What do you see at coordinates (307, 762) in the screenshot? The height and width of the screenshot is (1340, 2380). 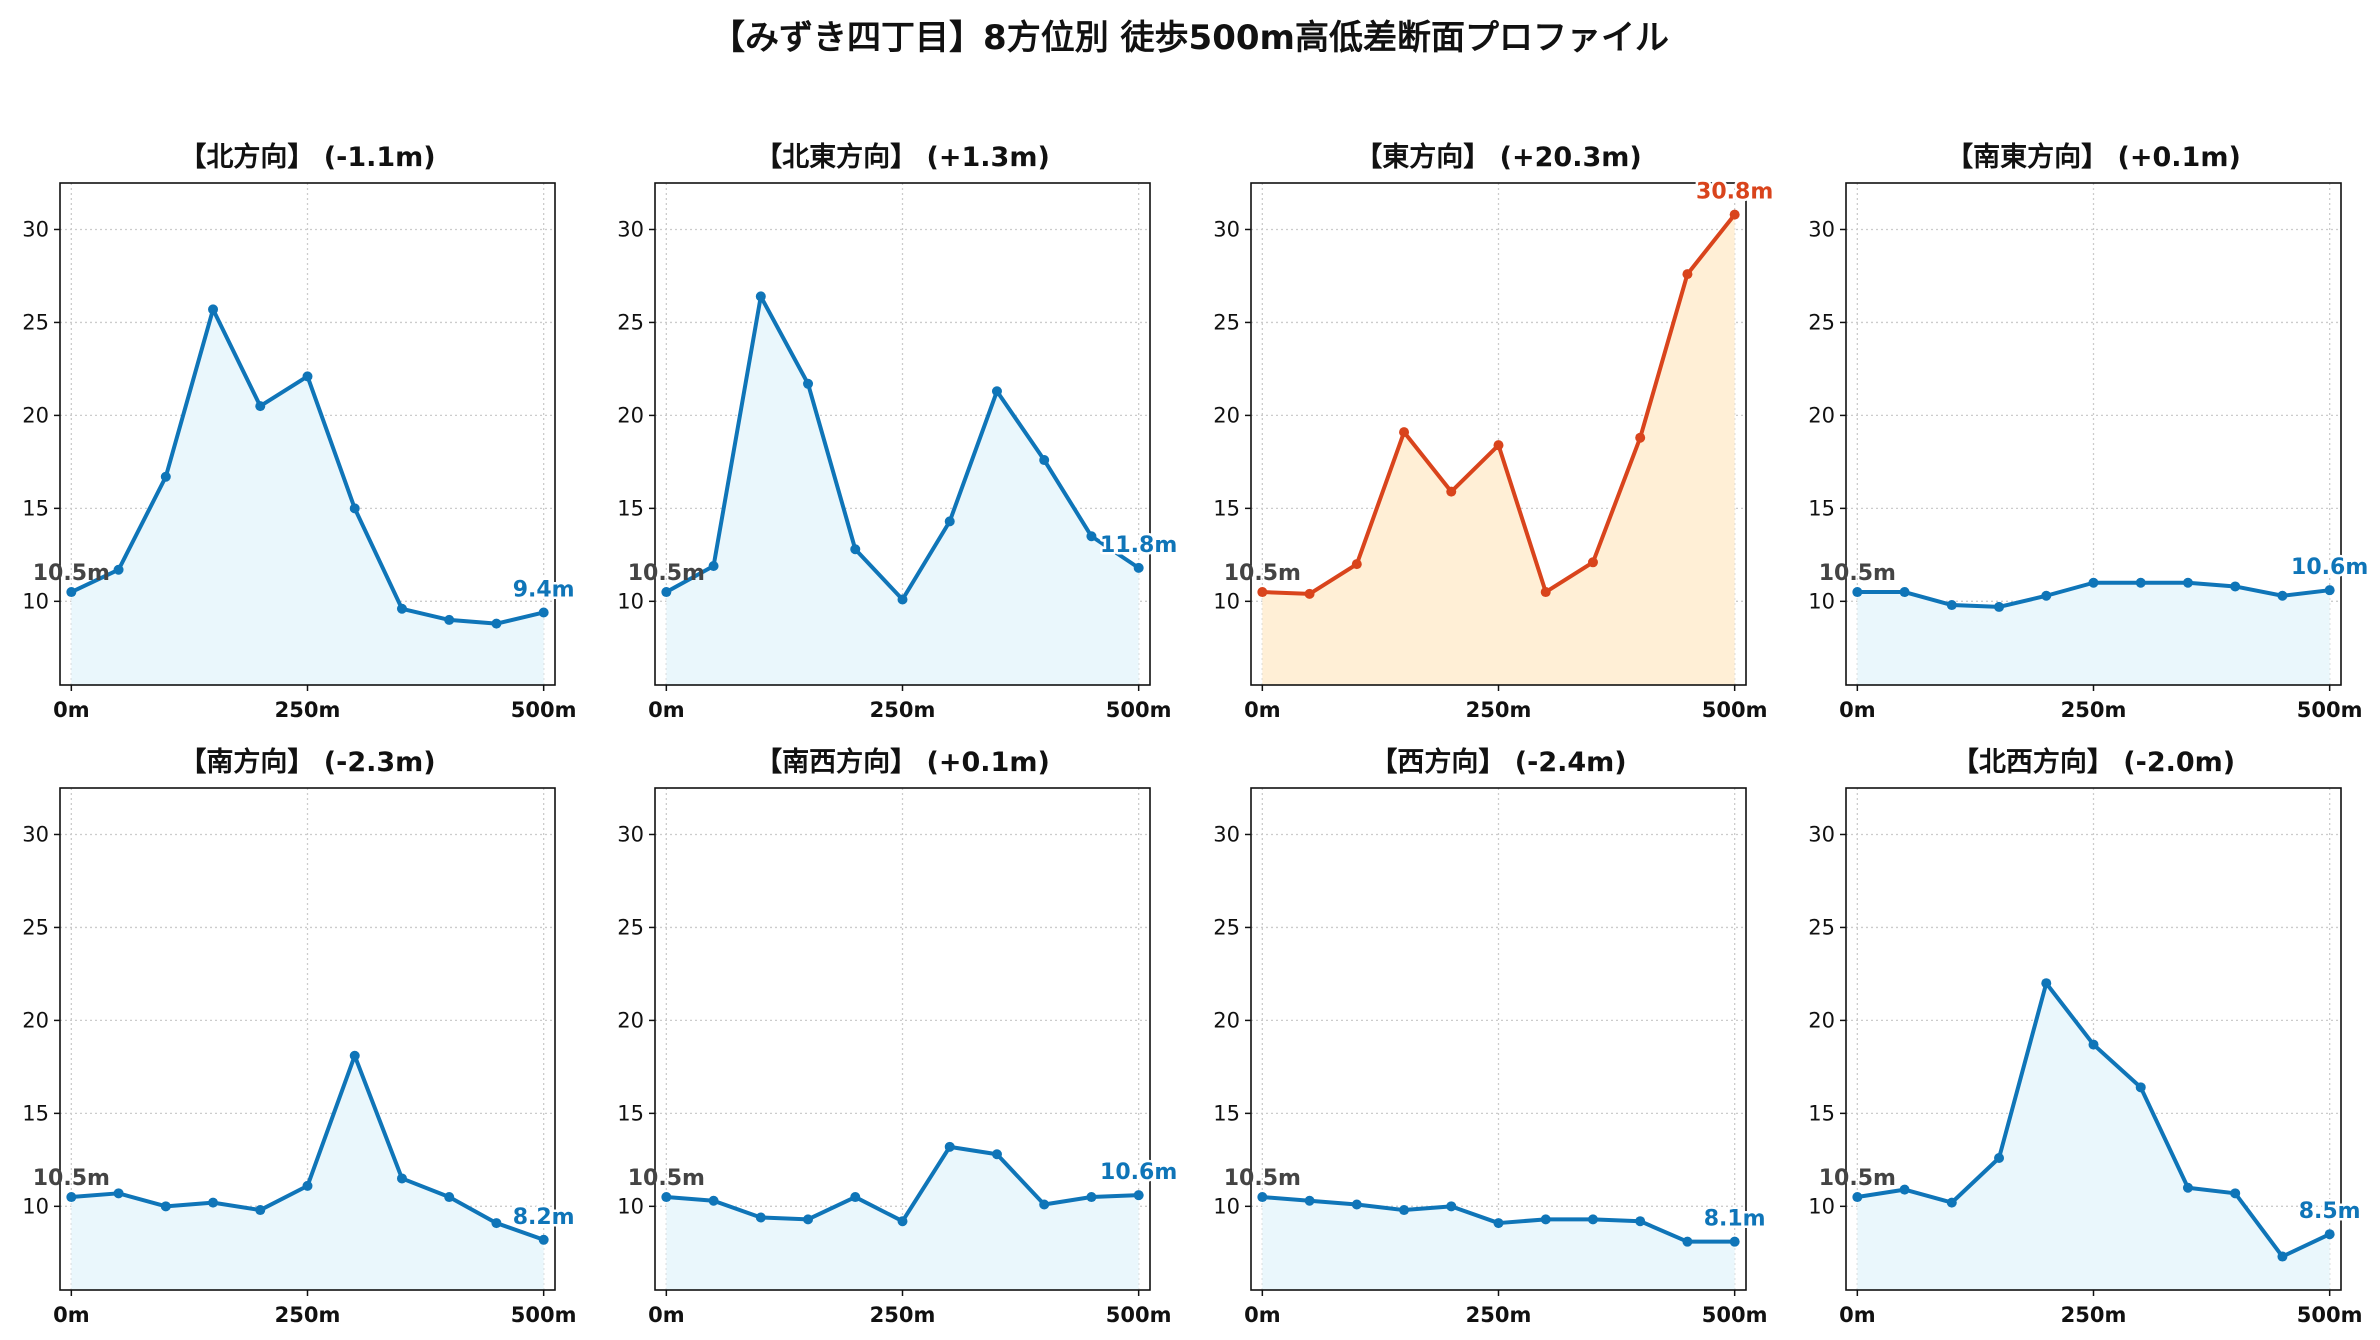 I see `chart-title: 【南方向】 (-2.3m)` at bounding box center [307, 762].